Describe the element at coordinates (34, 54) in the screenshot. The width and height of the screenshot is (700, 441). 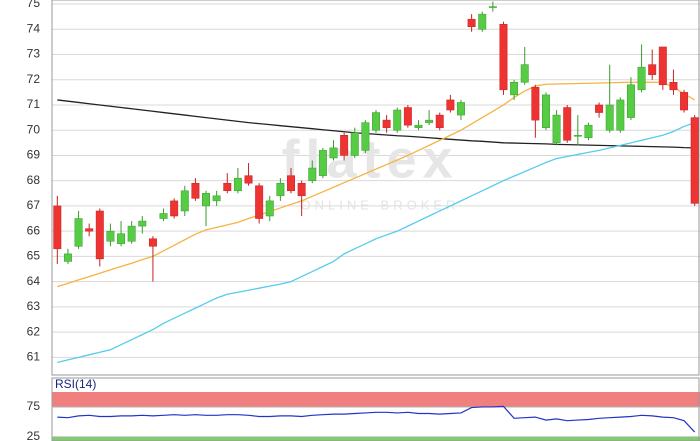
I see `y-tick-label: 73` at that location.